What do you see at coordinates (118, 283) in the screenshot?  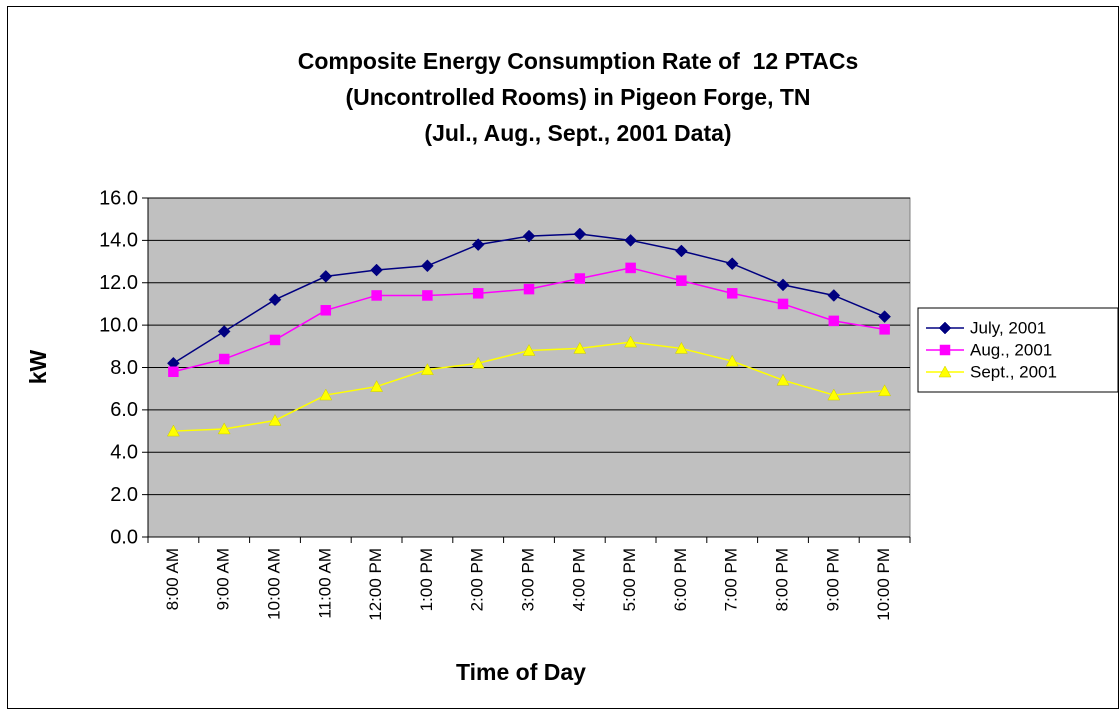 I see `y-tick-label: 12.0` at bounding box center [118, 283].